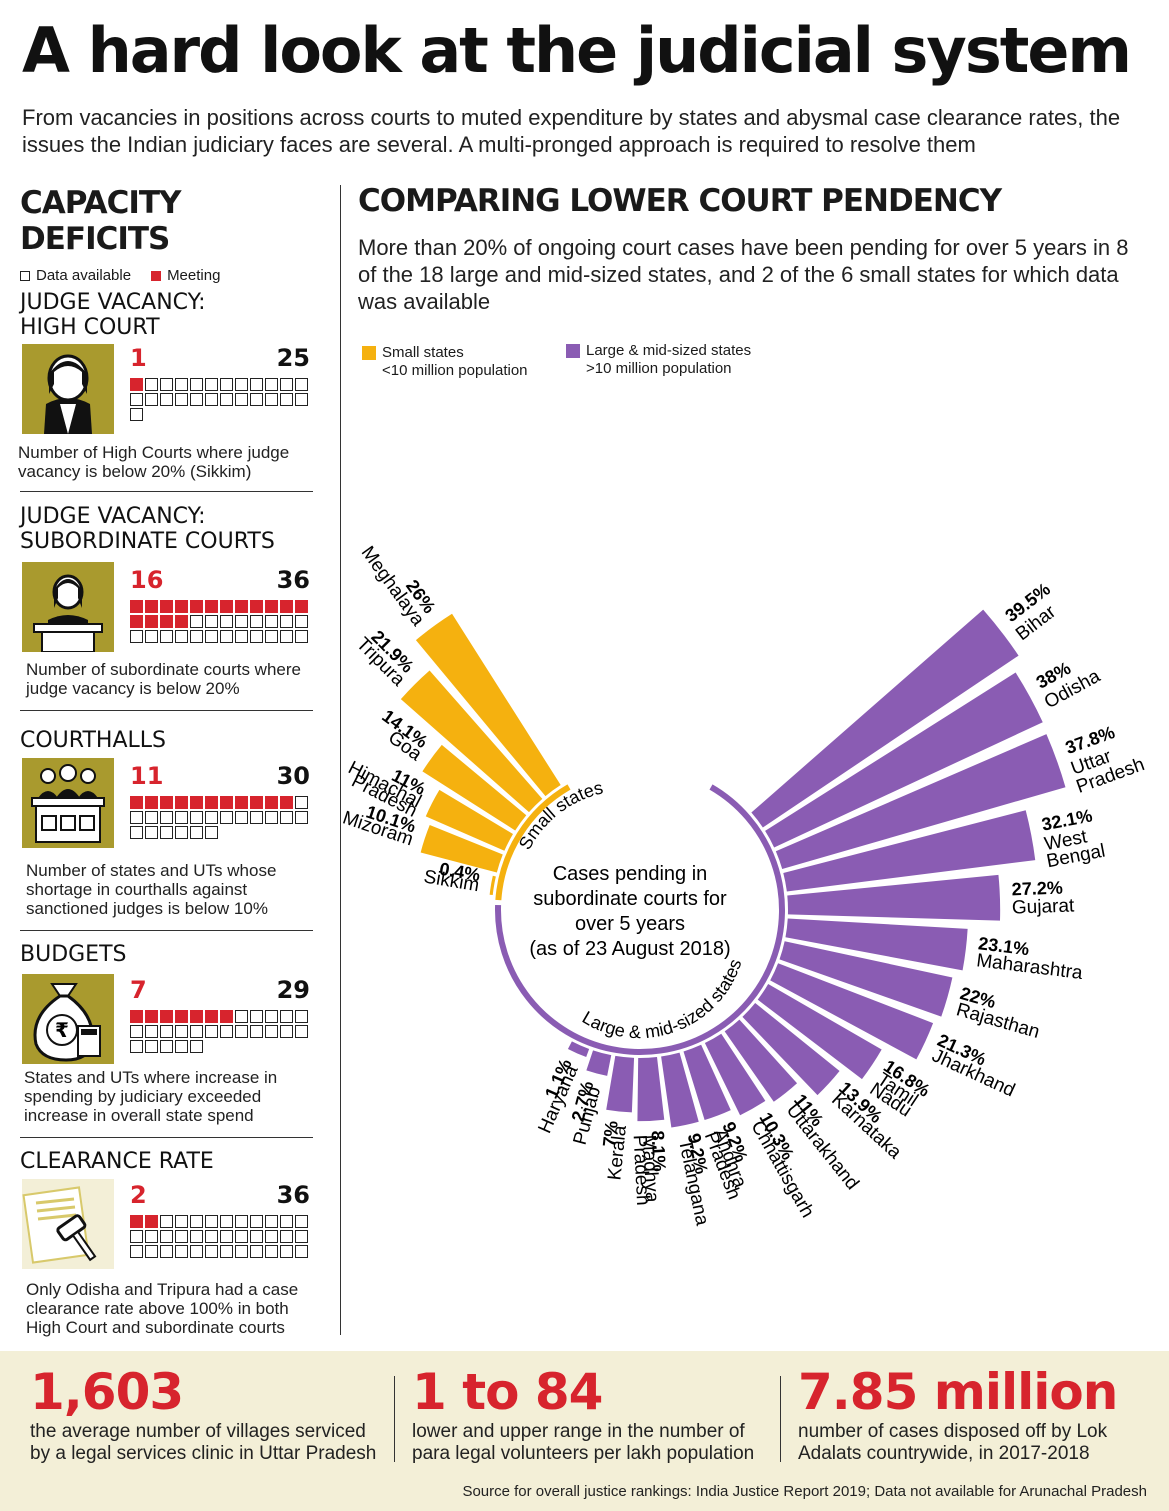  What do you see at coordinates (101, 203) in the screenshot?
I see `capacity-title-line1: CAPACITY` at bounding box center [101, 203].